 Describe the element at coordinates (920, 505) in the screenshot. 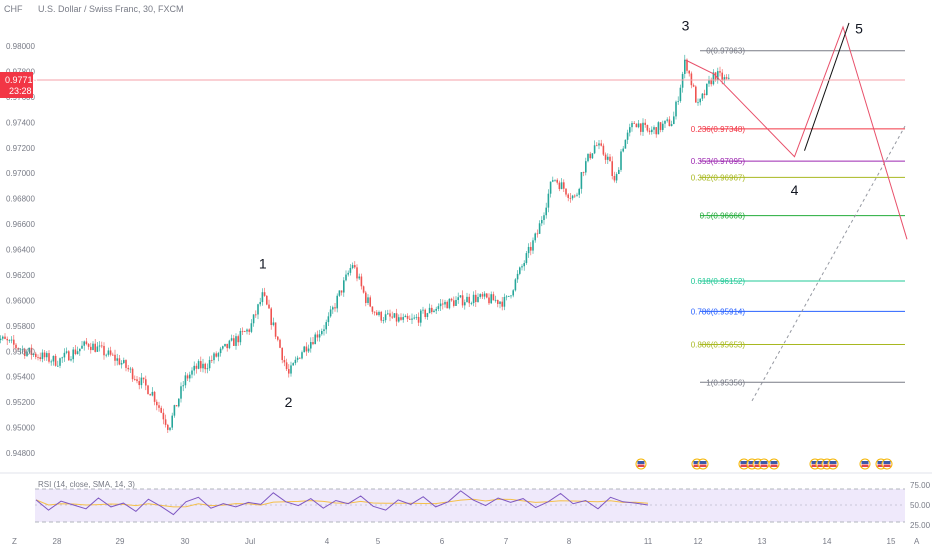

I see `rsi-axis-label-50: 50.00` at that location.